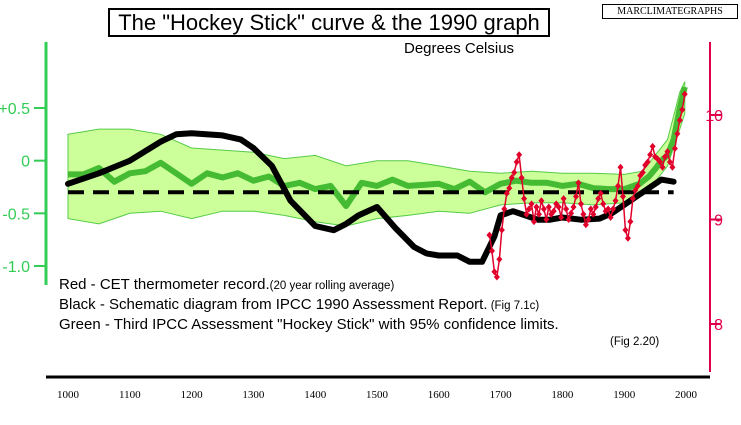 Image resolution: width=741 pixels, height=425 pixels. Describe the element at coordinates (439, 395) in the screenshot. I see `x-axis-tick-label: 1600` at that location.